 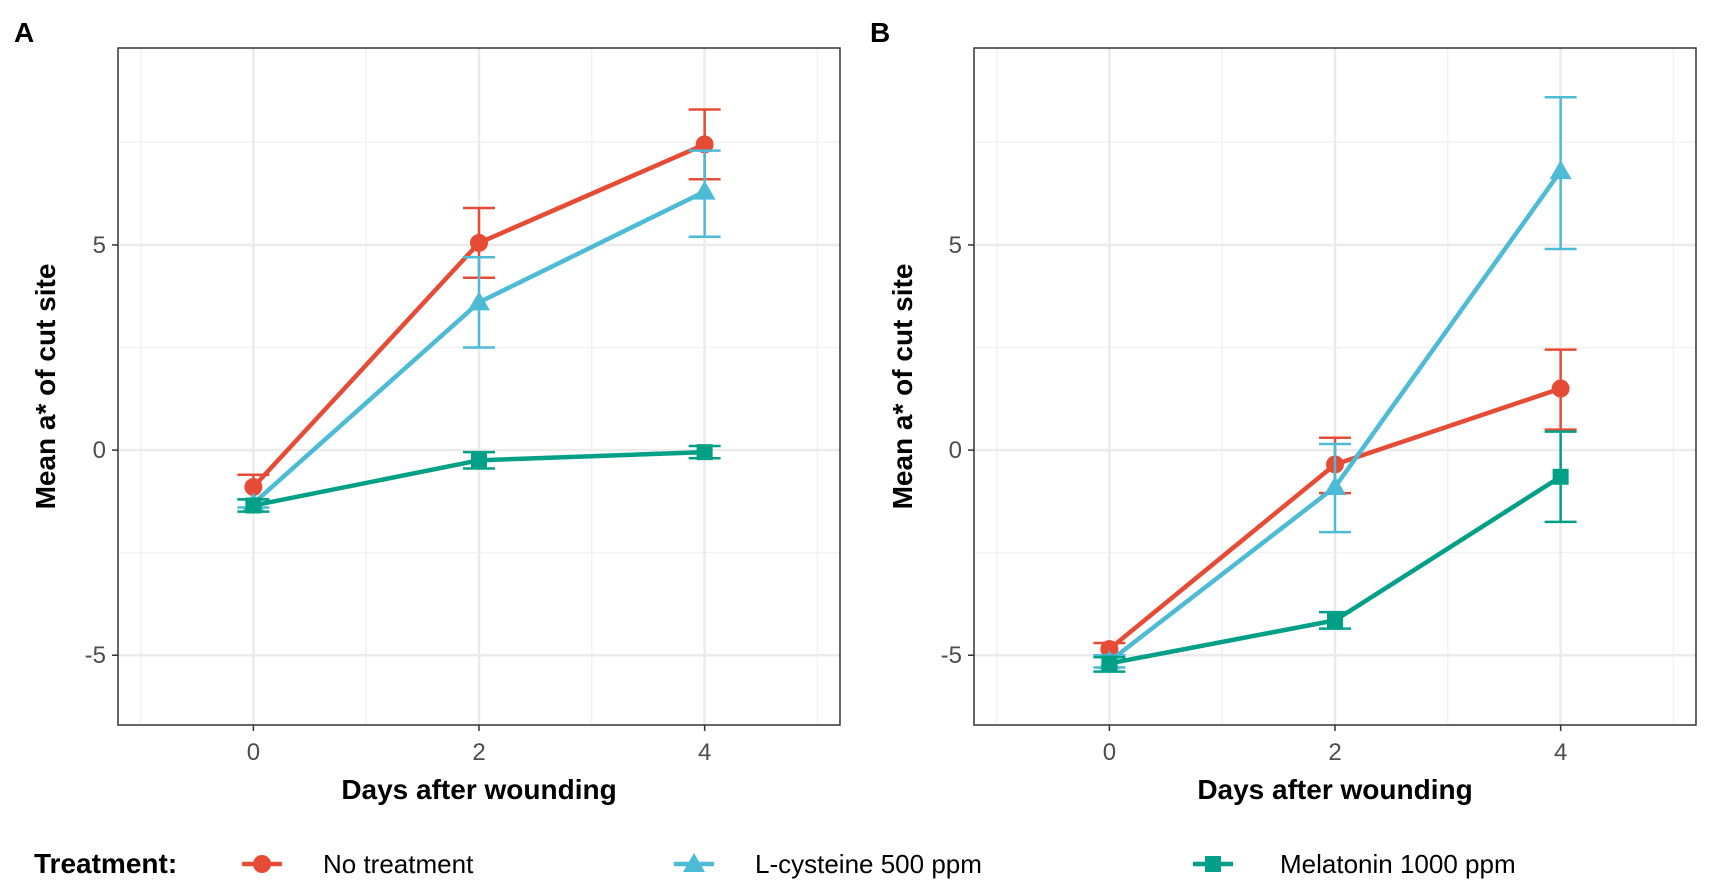 What do you see at coordinates (880, 32) in the screenshot?
I see `panel-letter: B` at bounding box center [880, 32].